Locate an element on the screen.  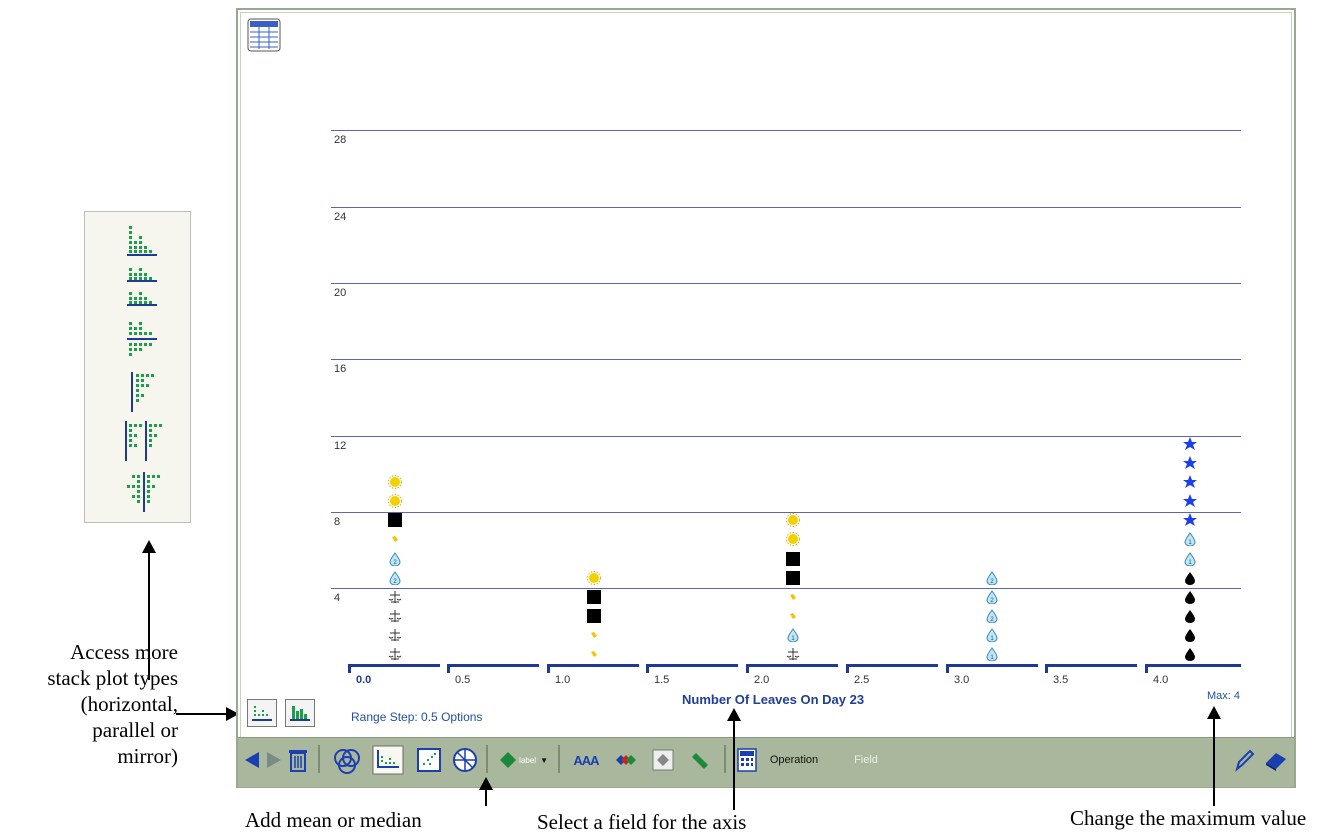
options-link: Options is located at coordinates (462, 717).